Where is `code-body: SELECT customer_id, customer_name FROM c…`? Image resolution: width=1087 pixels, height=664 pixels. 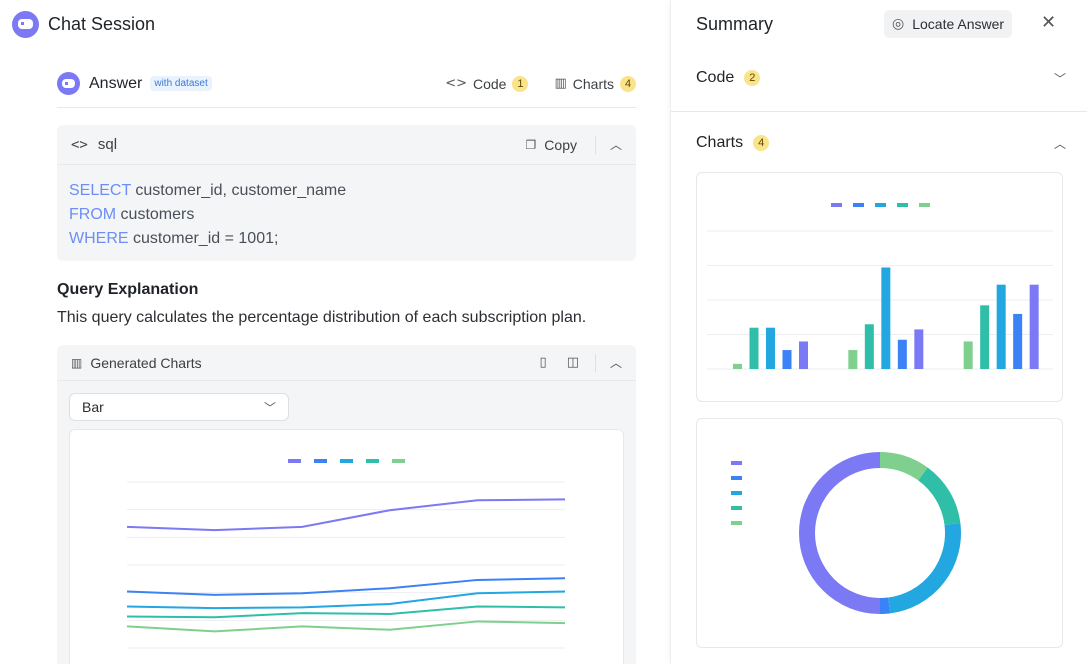 code-body: SELECT customer_id, customer_name FROM c… is located at coordinates (346, 215).